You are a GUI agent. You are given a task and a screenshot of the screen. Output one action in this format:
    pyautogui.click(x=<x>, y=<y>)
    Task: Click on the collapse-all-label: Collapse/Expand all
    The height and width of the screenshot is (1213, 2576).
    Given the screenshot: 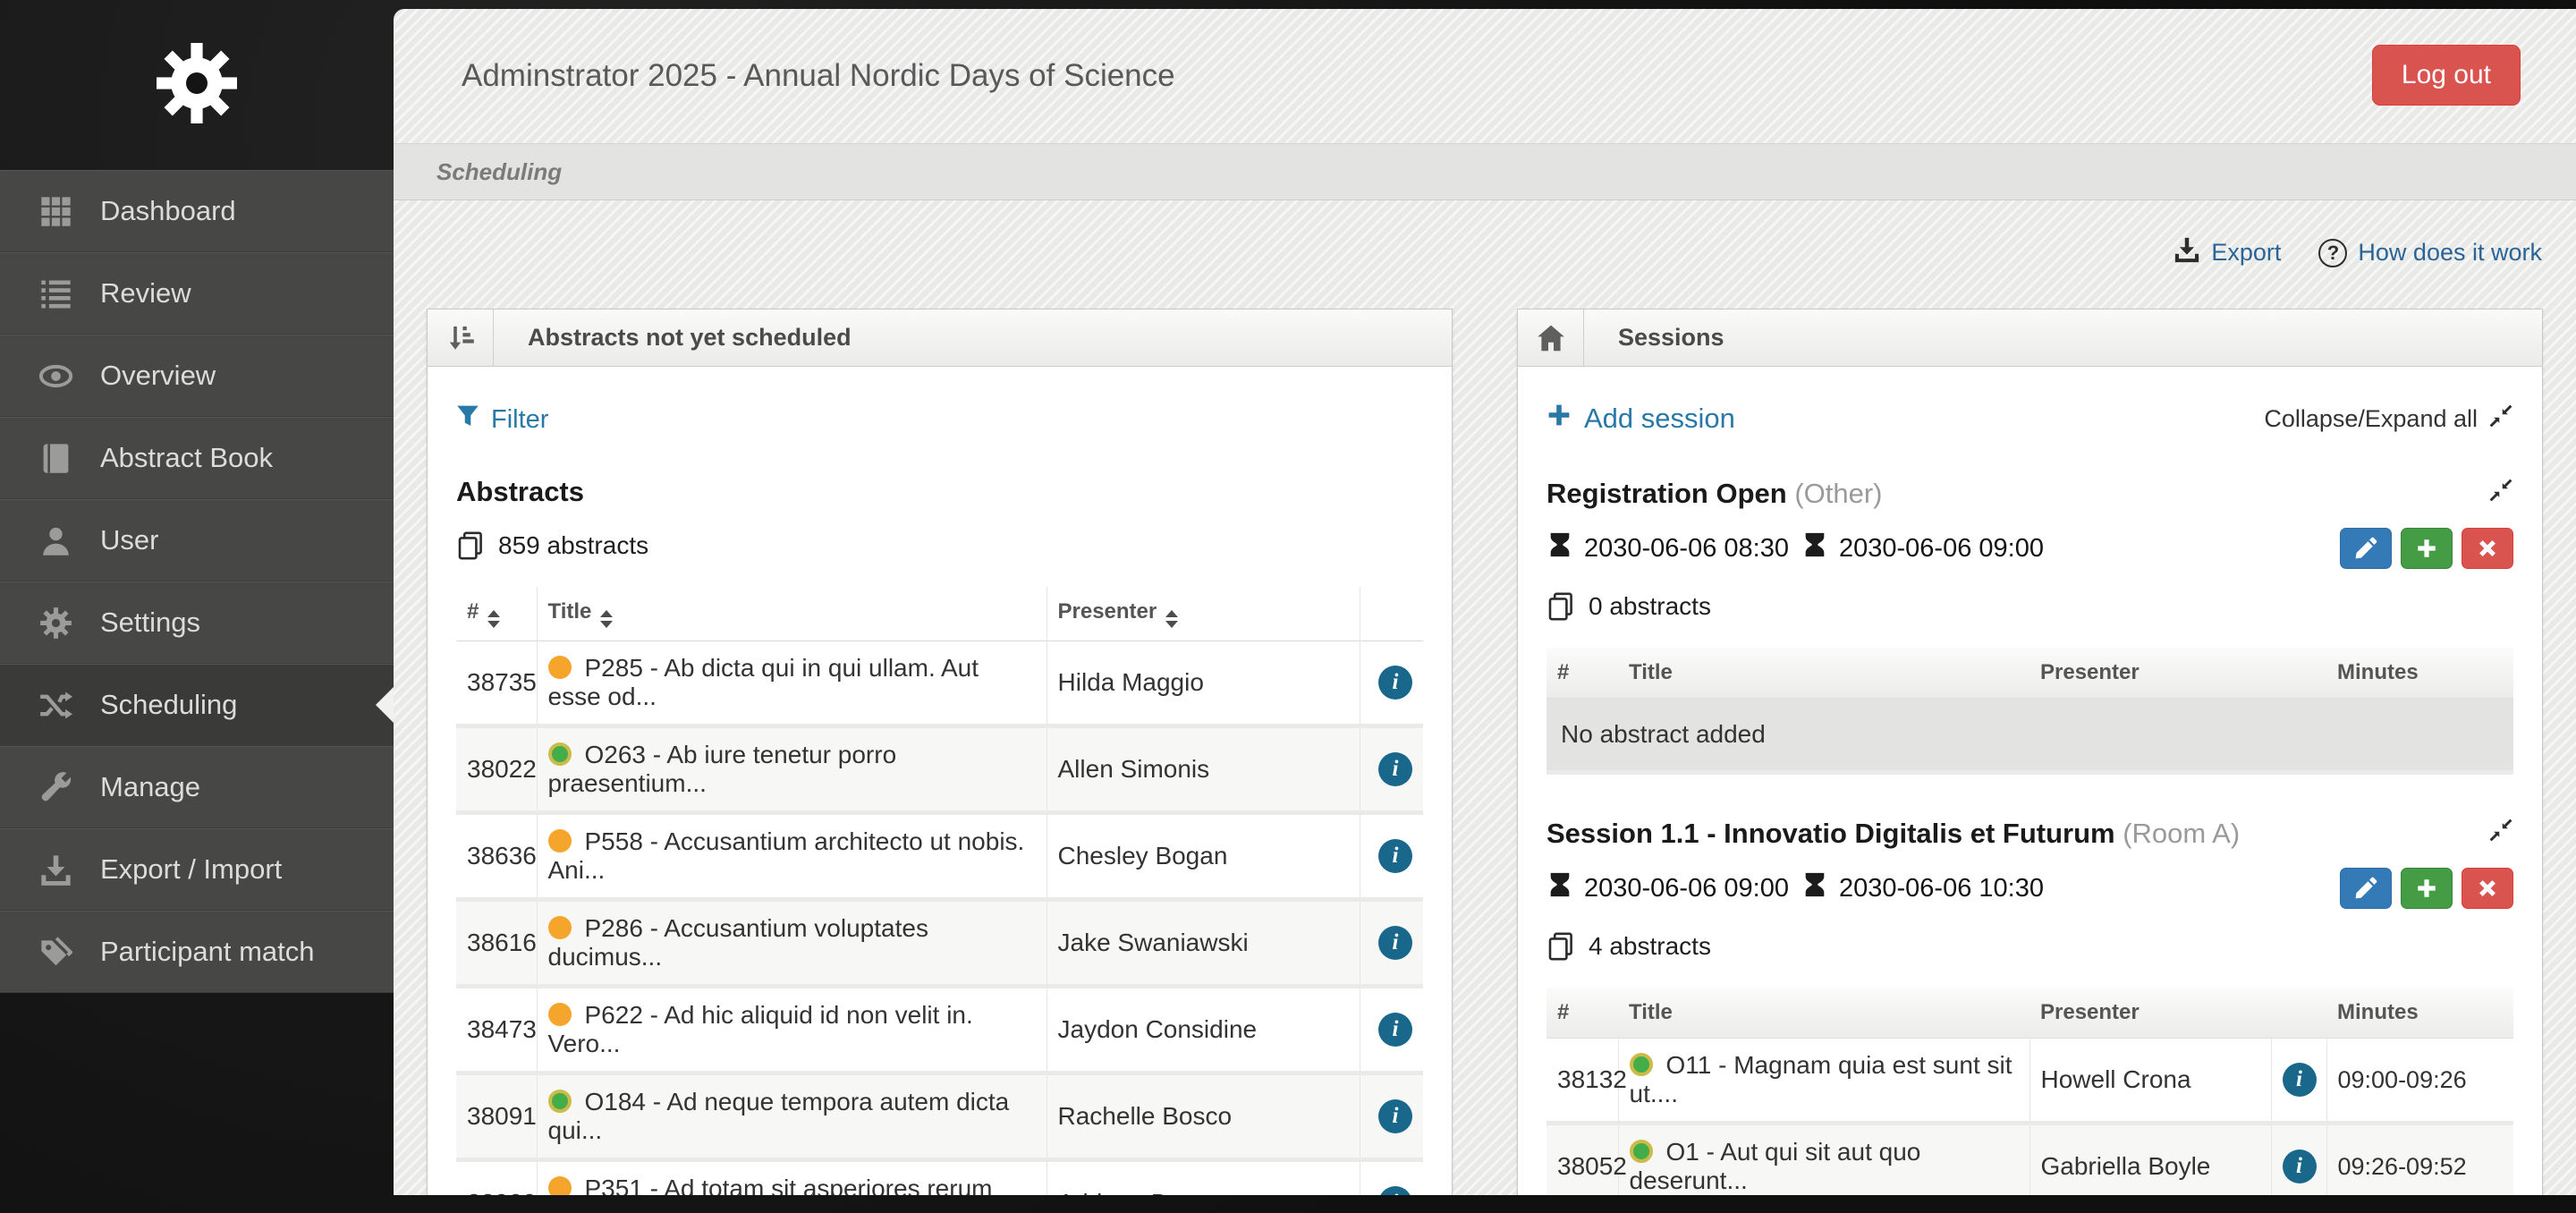 What is the action you would take?
    pyautogui.click(x=2371, y=418)
    